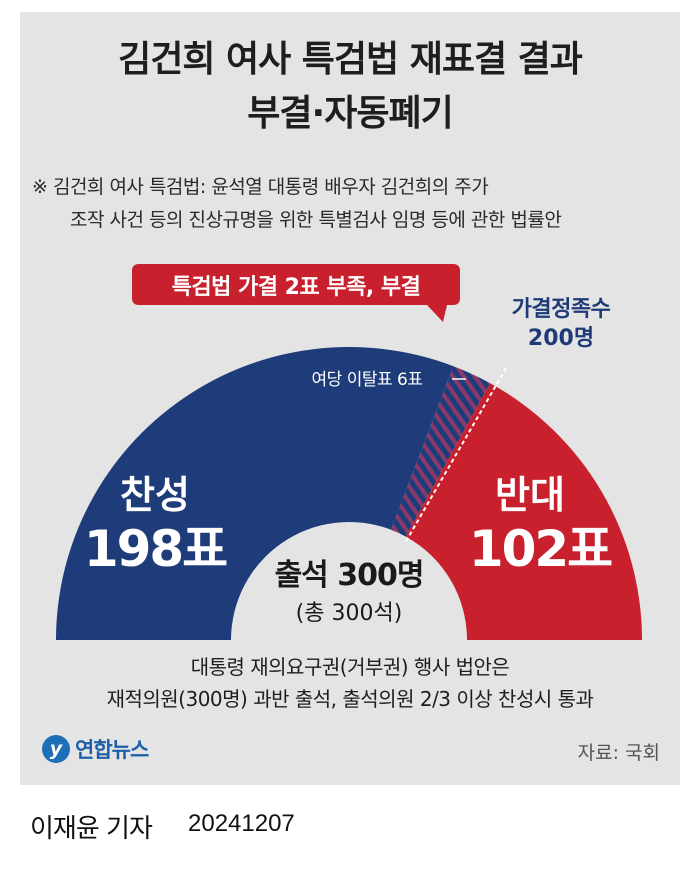  Describe the element at coordinates (349, 613) in the screenshot. I see `center-seats: (총 300석)` at that location.